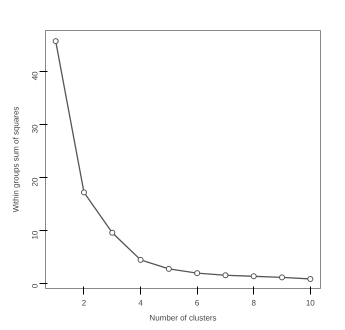 Image resolution: width=345 pixels, height=330 pixels. What do you see at coordinates (16, 159) in the screenshot?
I see `y-axis-title: Within groups sum of squares` at bounding box center [16, 159].